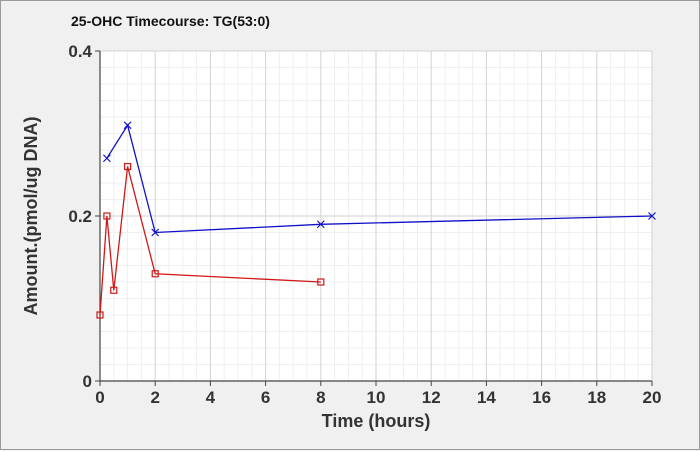 This screenshot has width=700, height=451. I want to click on x-tick-label: 12, so click(431, 397).